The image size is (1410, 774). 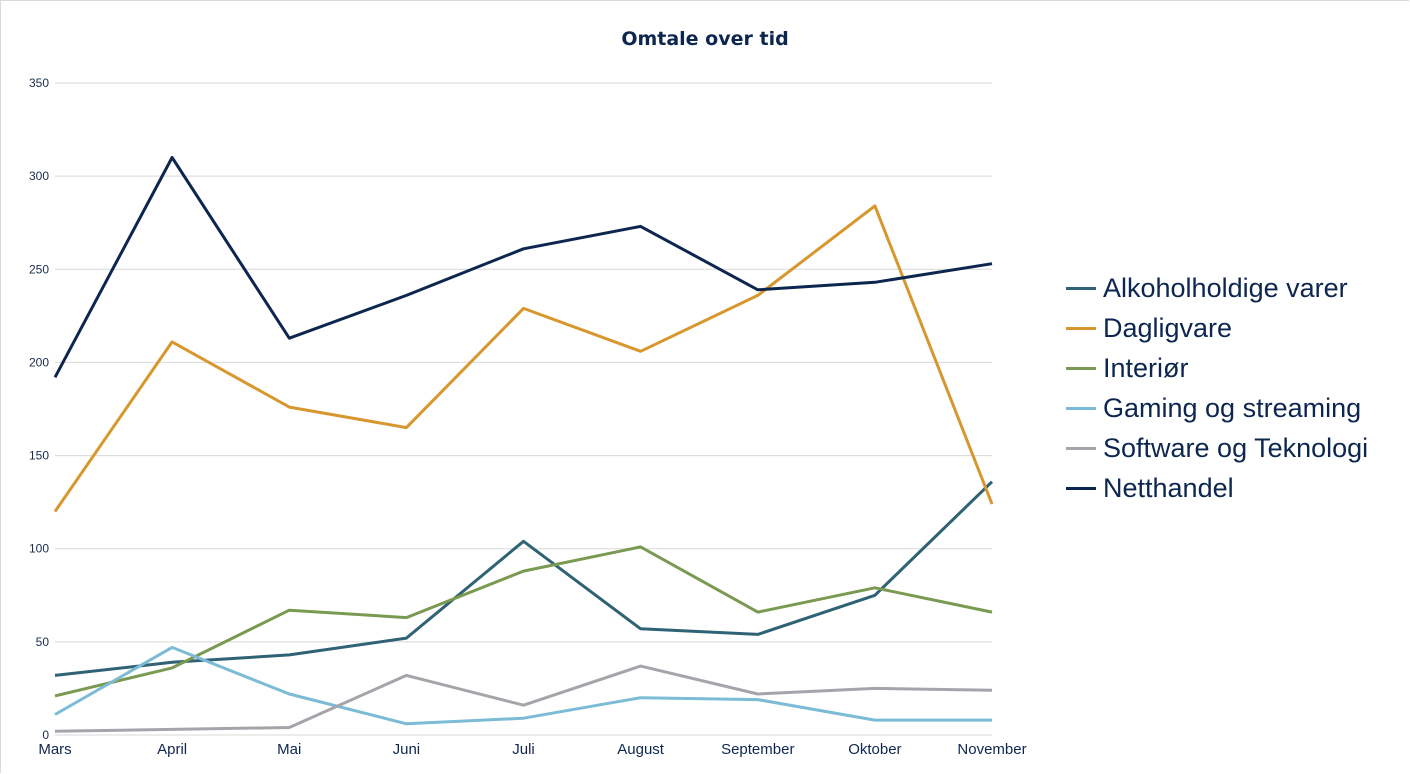 I want to click on y-tick-label: 250, so click(x=39, y=269).